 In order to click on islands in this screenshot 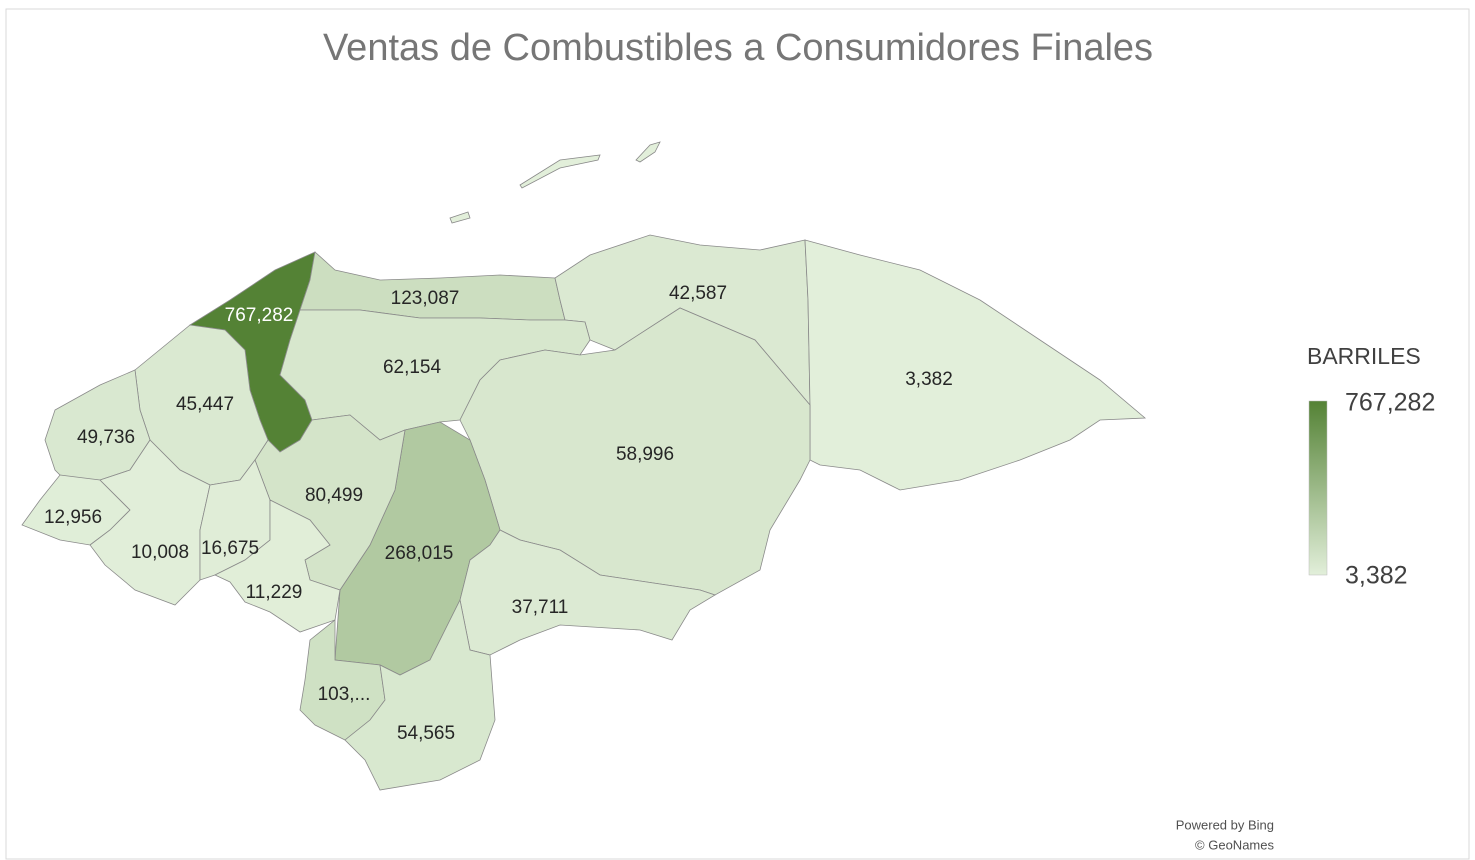, I will do `click(555, 182)`.